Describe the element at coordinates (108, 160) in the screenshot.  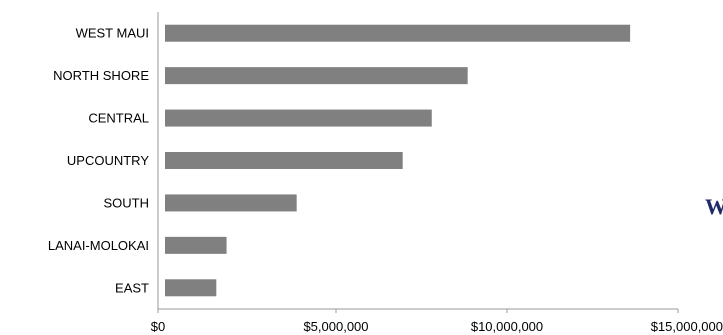
I see `category-label: UPCOUNTRY` at that location.